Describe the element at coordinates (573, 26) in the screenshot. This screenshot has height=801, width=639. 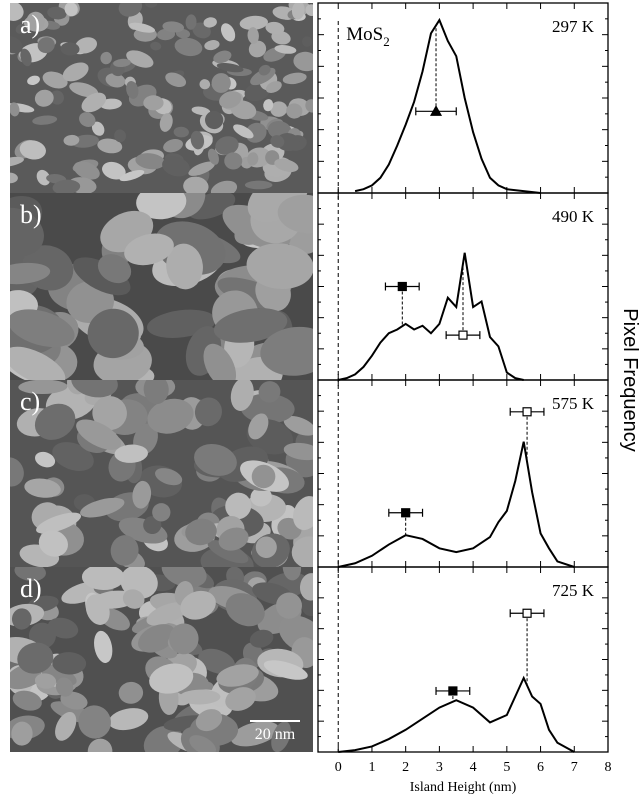
I see `temperature-label: 297 K` at that location.